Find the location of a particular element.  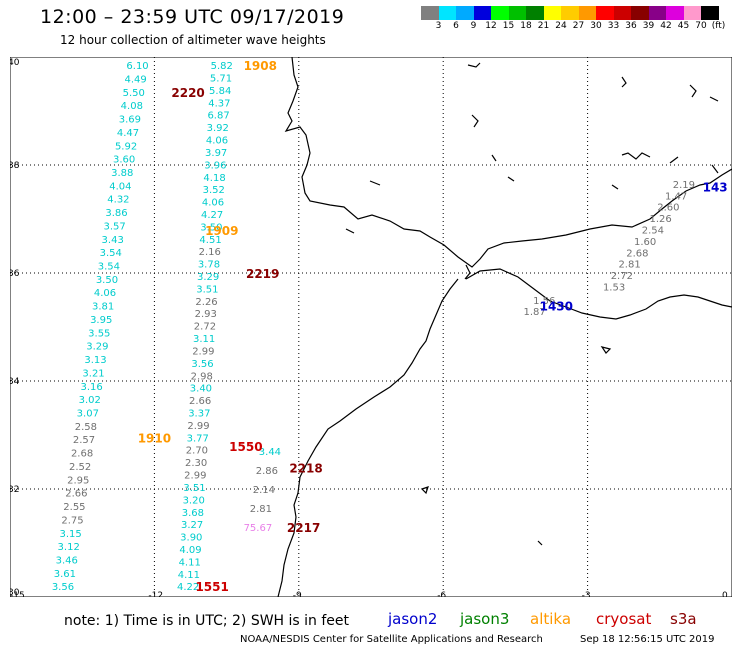

wave-height-value: 3.40 is located at coordinates (201, 389).